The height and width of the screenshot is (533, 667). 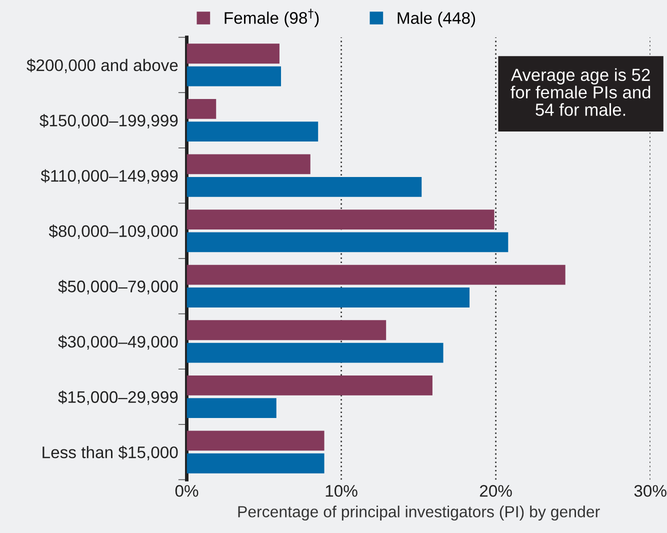 What do you see at coordinates (118, 287) in the screenshot?
I see `y-tick-label: $50,000–79,000` at bounding box center [118, 287].